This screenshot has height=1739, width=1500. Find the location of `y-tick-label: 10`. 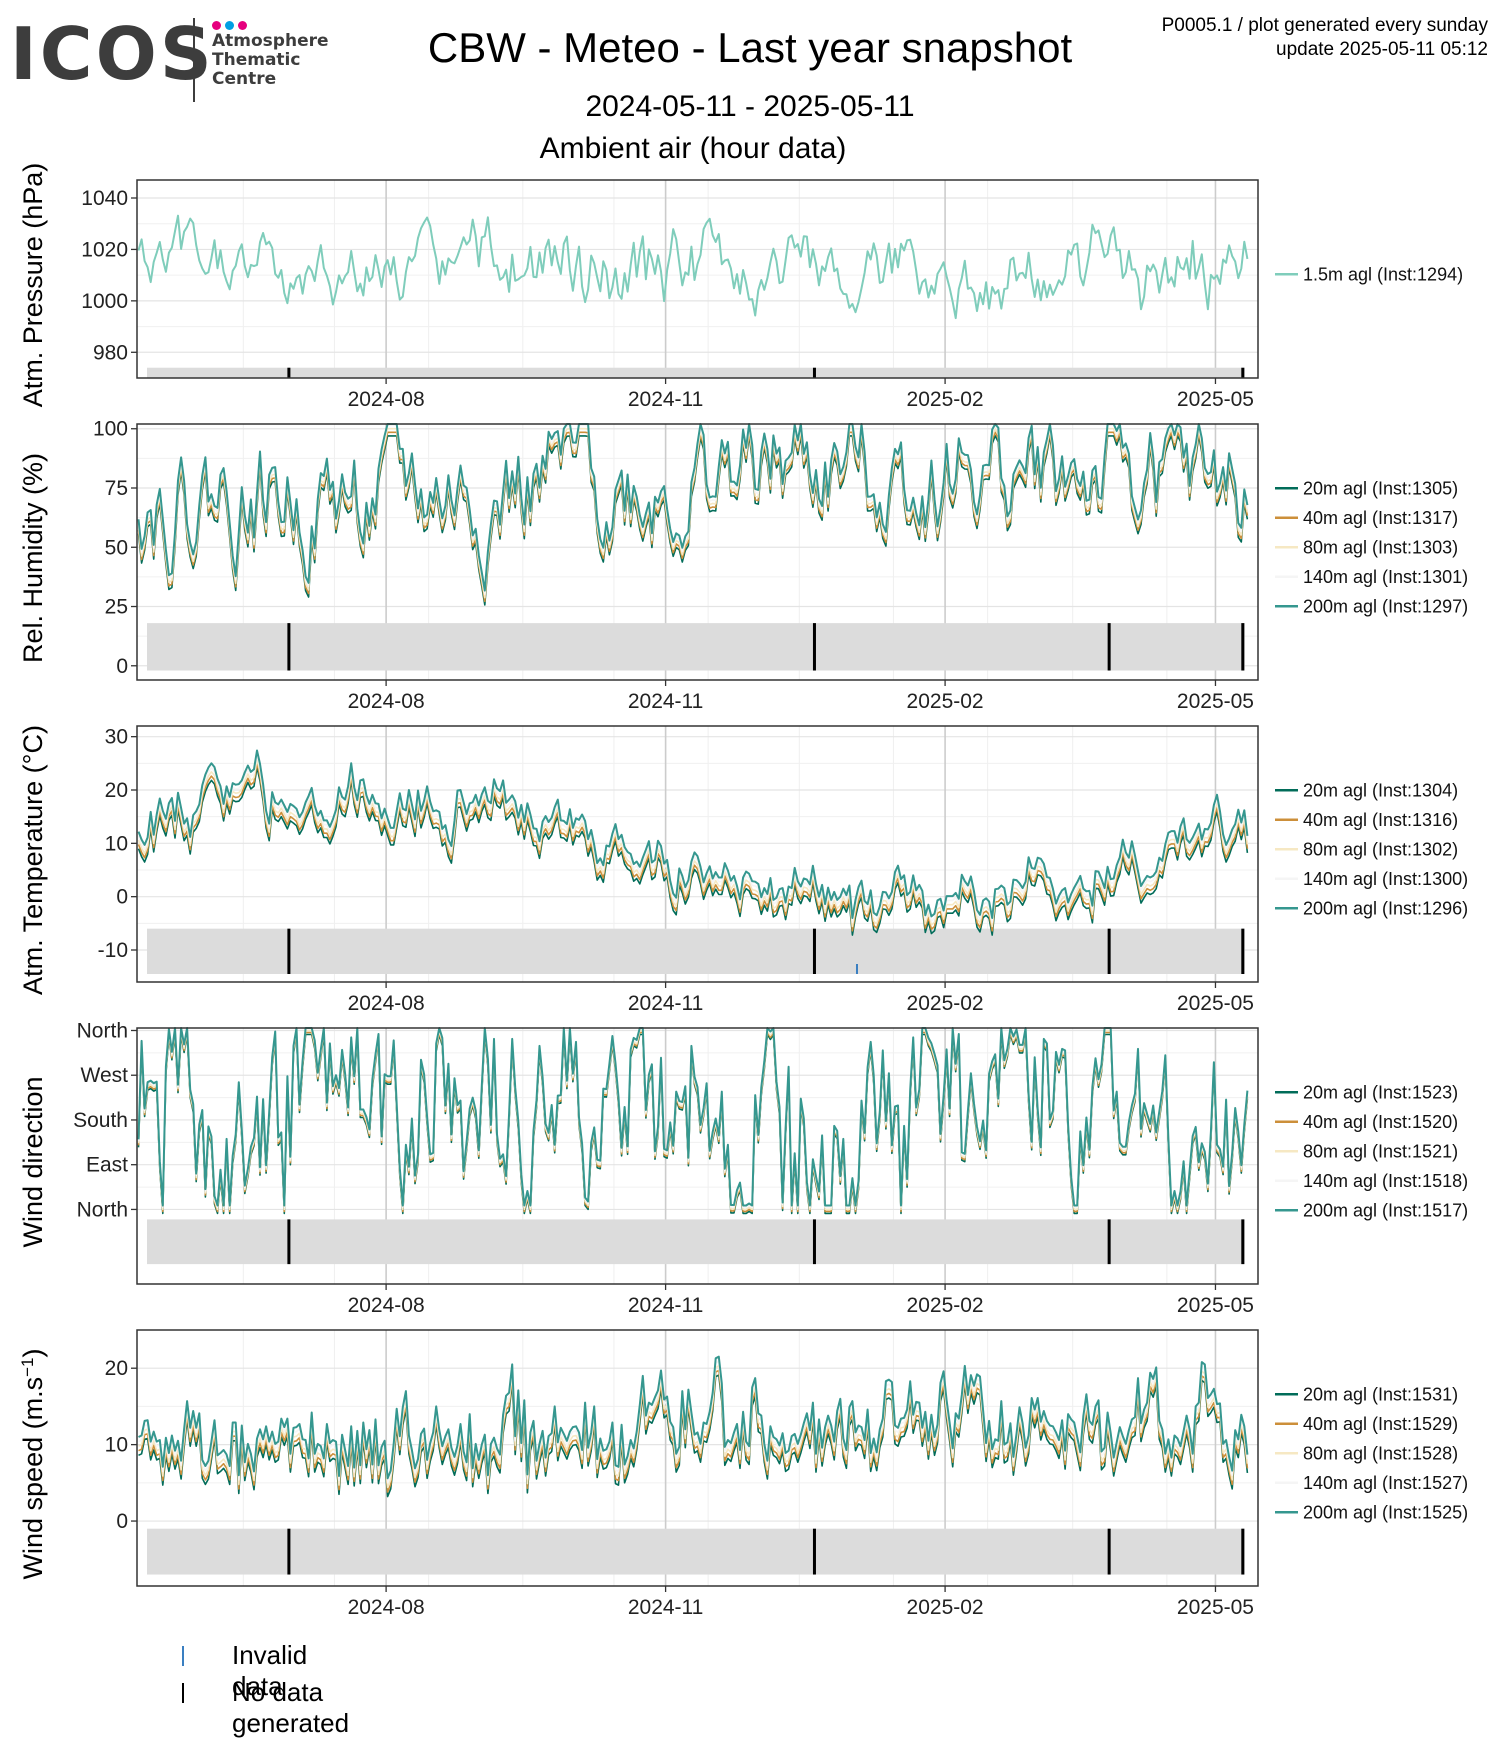

y-tick-label: 10 is located at coordinates (116, 843).